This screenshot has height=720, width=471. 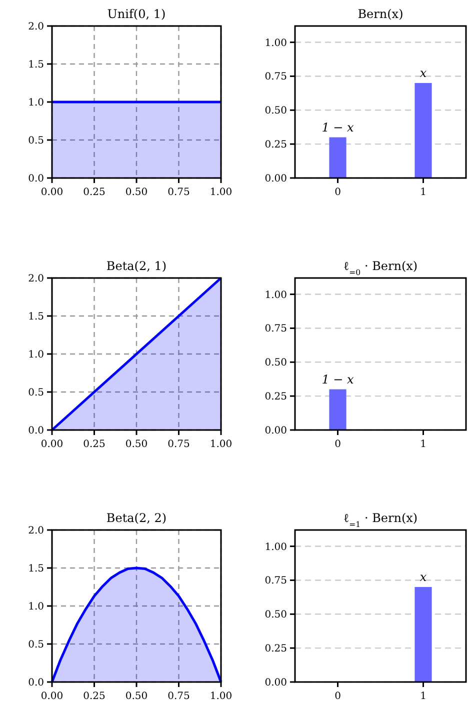 What do you see at coordinates (136, 266) in the screenshot?
I see `chart-title: Beta(2, 1)` at bounding box center [136, 266].